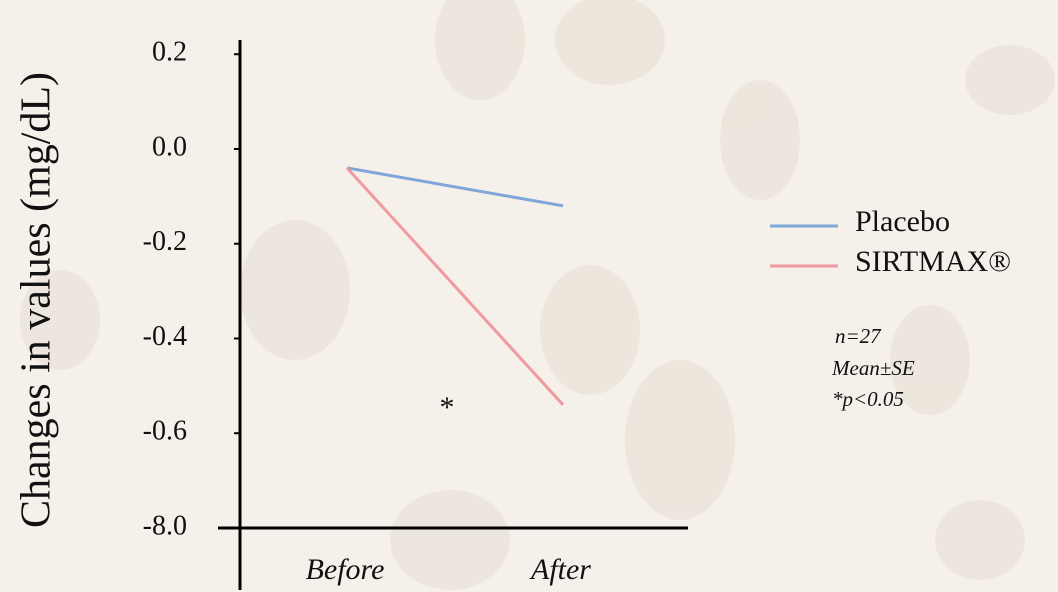 The width and height of the screenshot is (1058, 592). I want to click on y-tick-label: -0.2, so click(165, 241).